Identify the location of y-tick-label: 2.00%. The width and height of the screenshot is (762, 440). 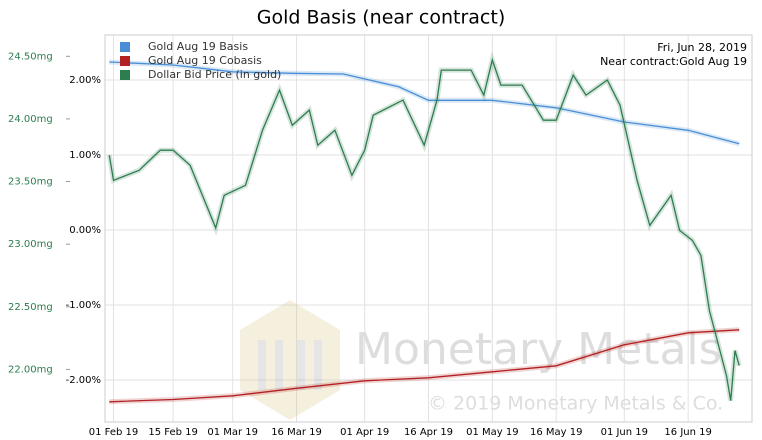
(85, 80).